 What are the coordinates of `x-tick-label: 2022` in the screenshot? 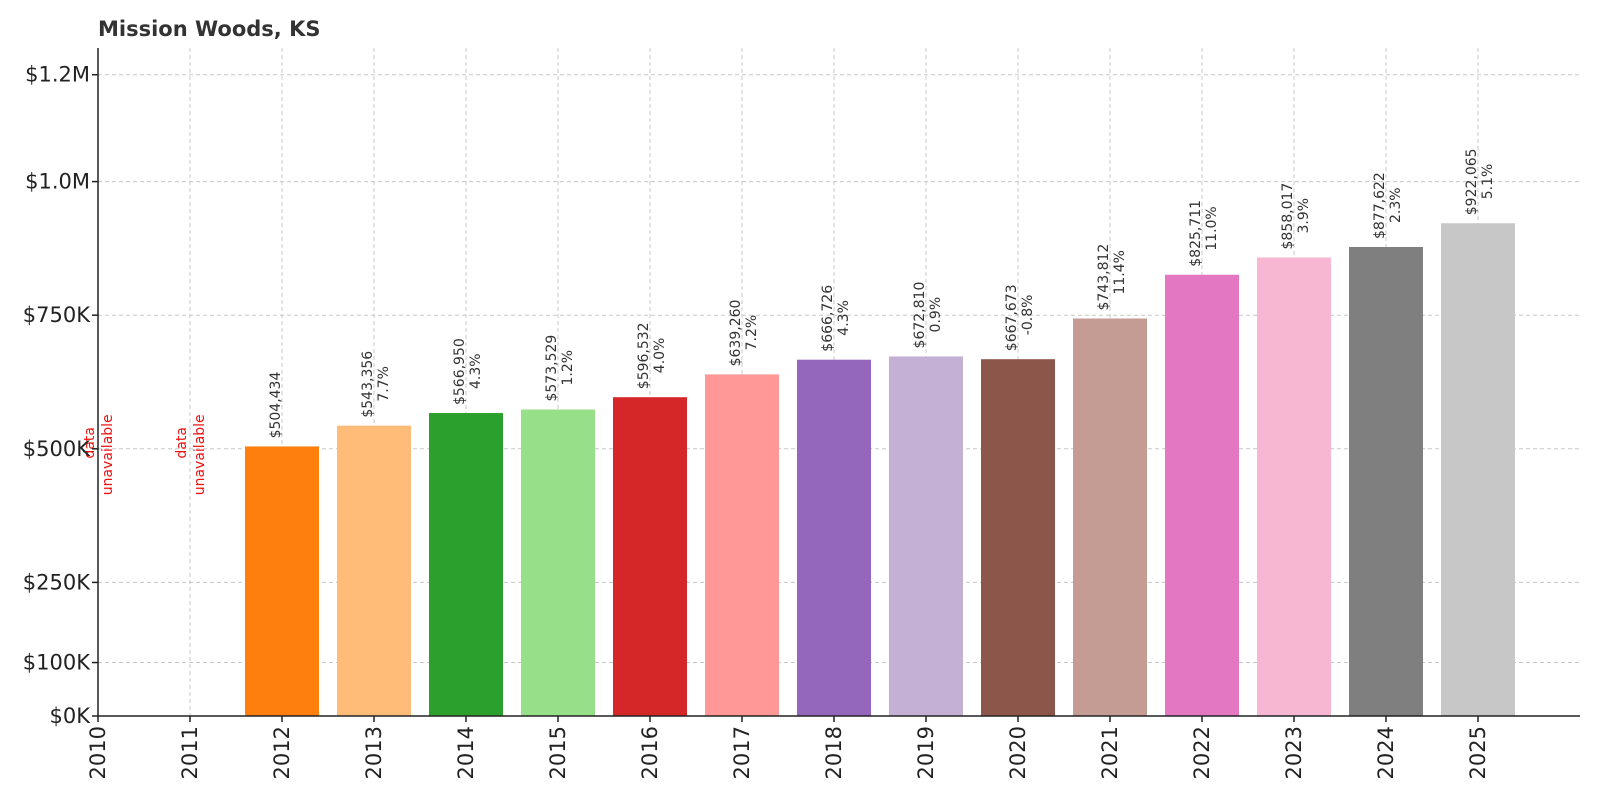 It's located at (1202, 752).